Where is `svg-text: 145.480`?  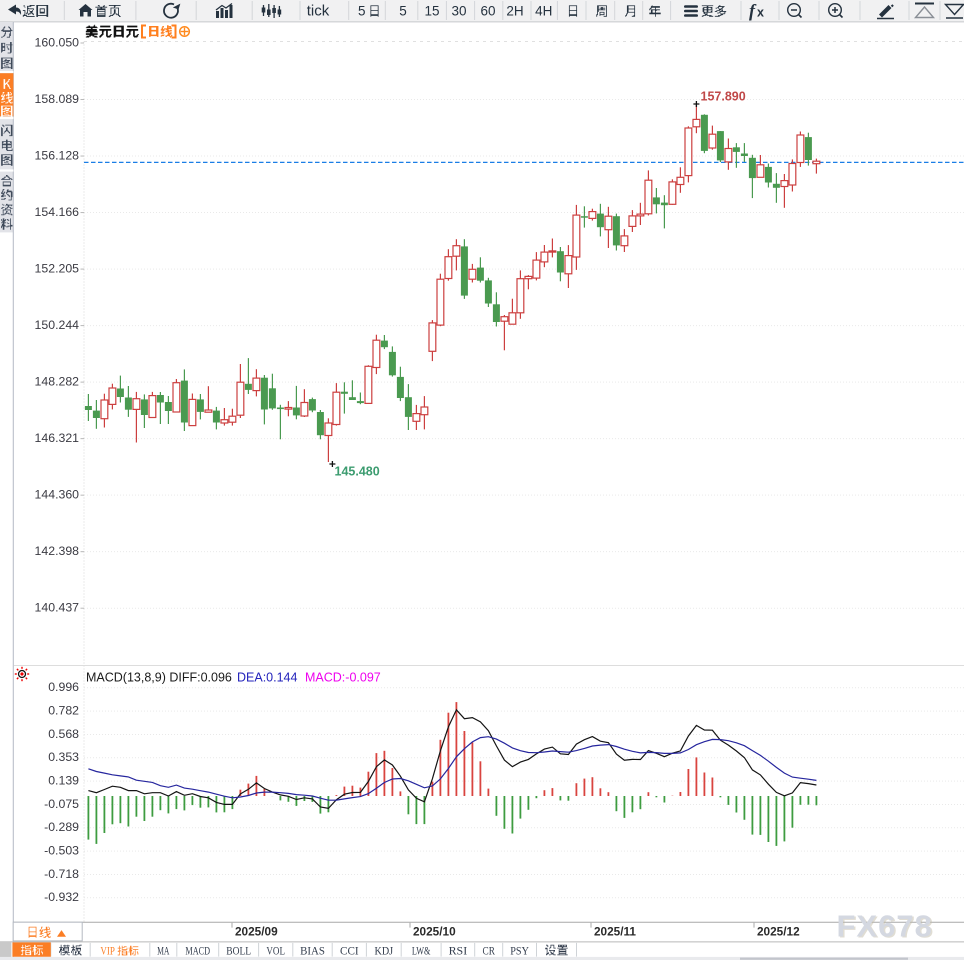 svg-text: 145.480 is located at coordinates (357, 472).